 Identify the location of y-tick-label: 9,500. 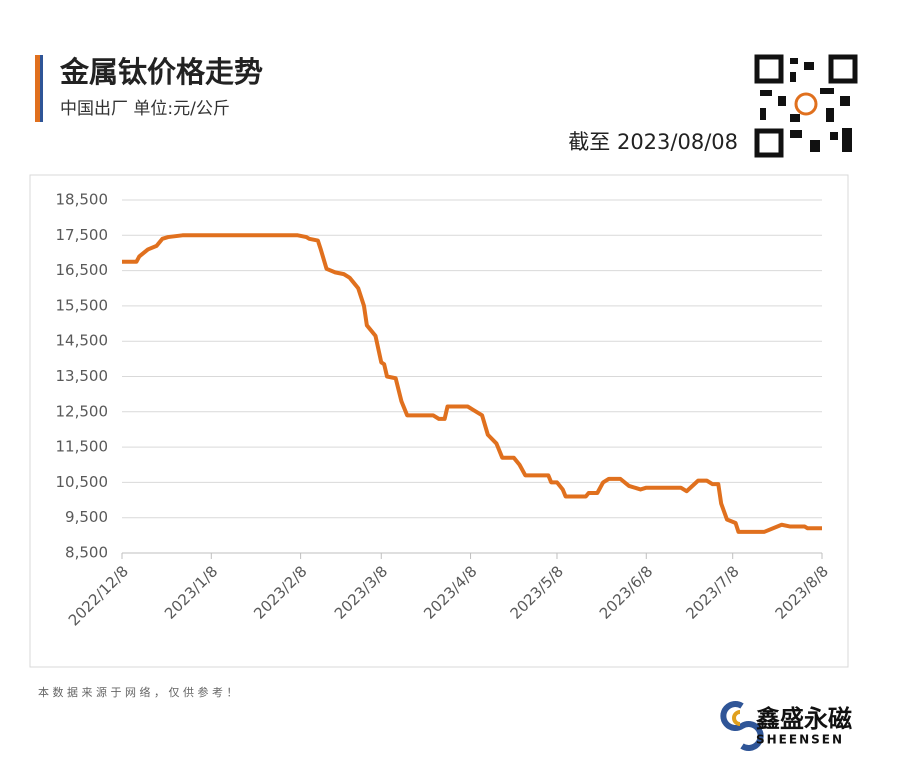
(86, 517).